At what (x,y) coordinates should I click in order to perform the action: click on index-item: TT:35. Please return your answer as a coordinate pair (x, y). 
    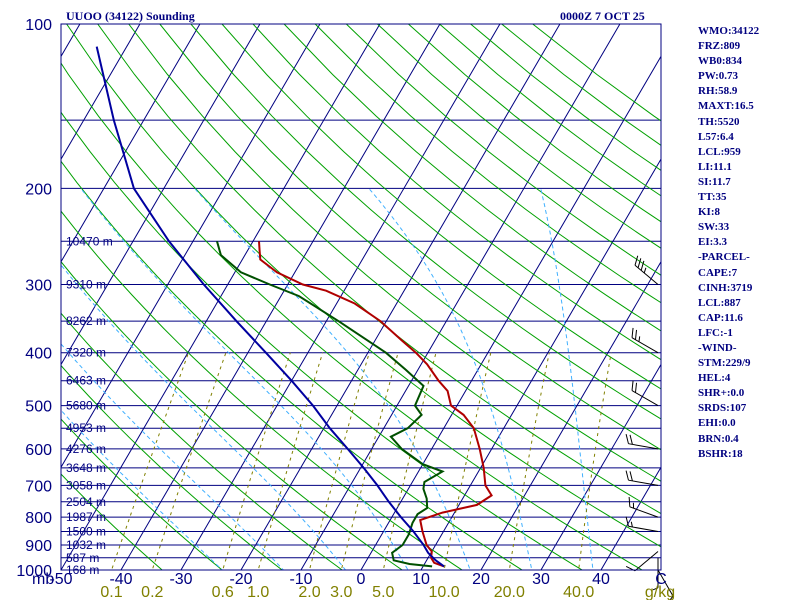
    Looking at the image, I should click on (712, 197).